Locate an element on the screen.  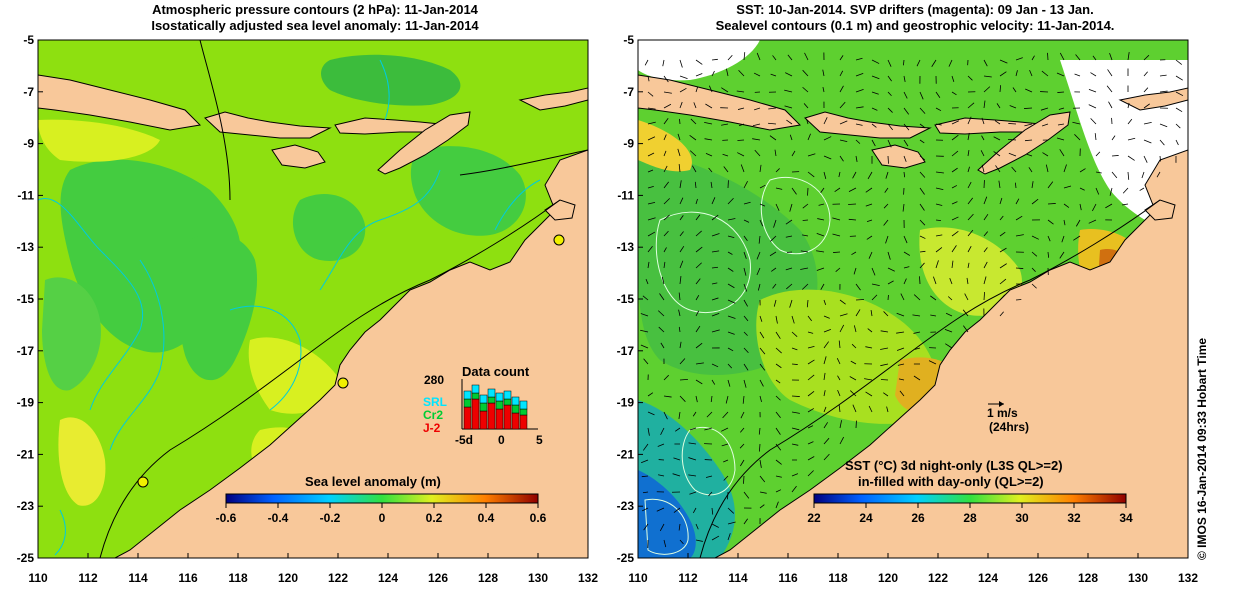
sst-warm-region is located at coordinates (665, 146).